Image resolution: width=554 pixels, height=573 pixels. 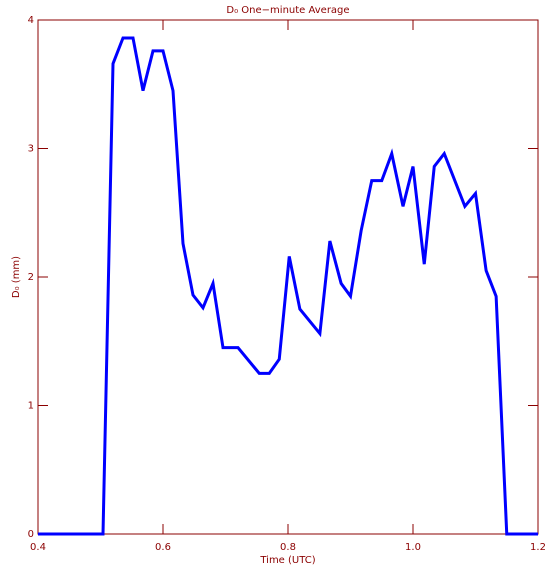 I want to click on x-tick-label: 1.2, so click(x=538, y=547).